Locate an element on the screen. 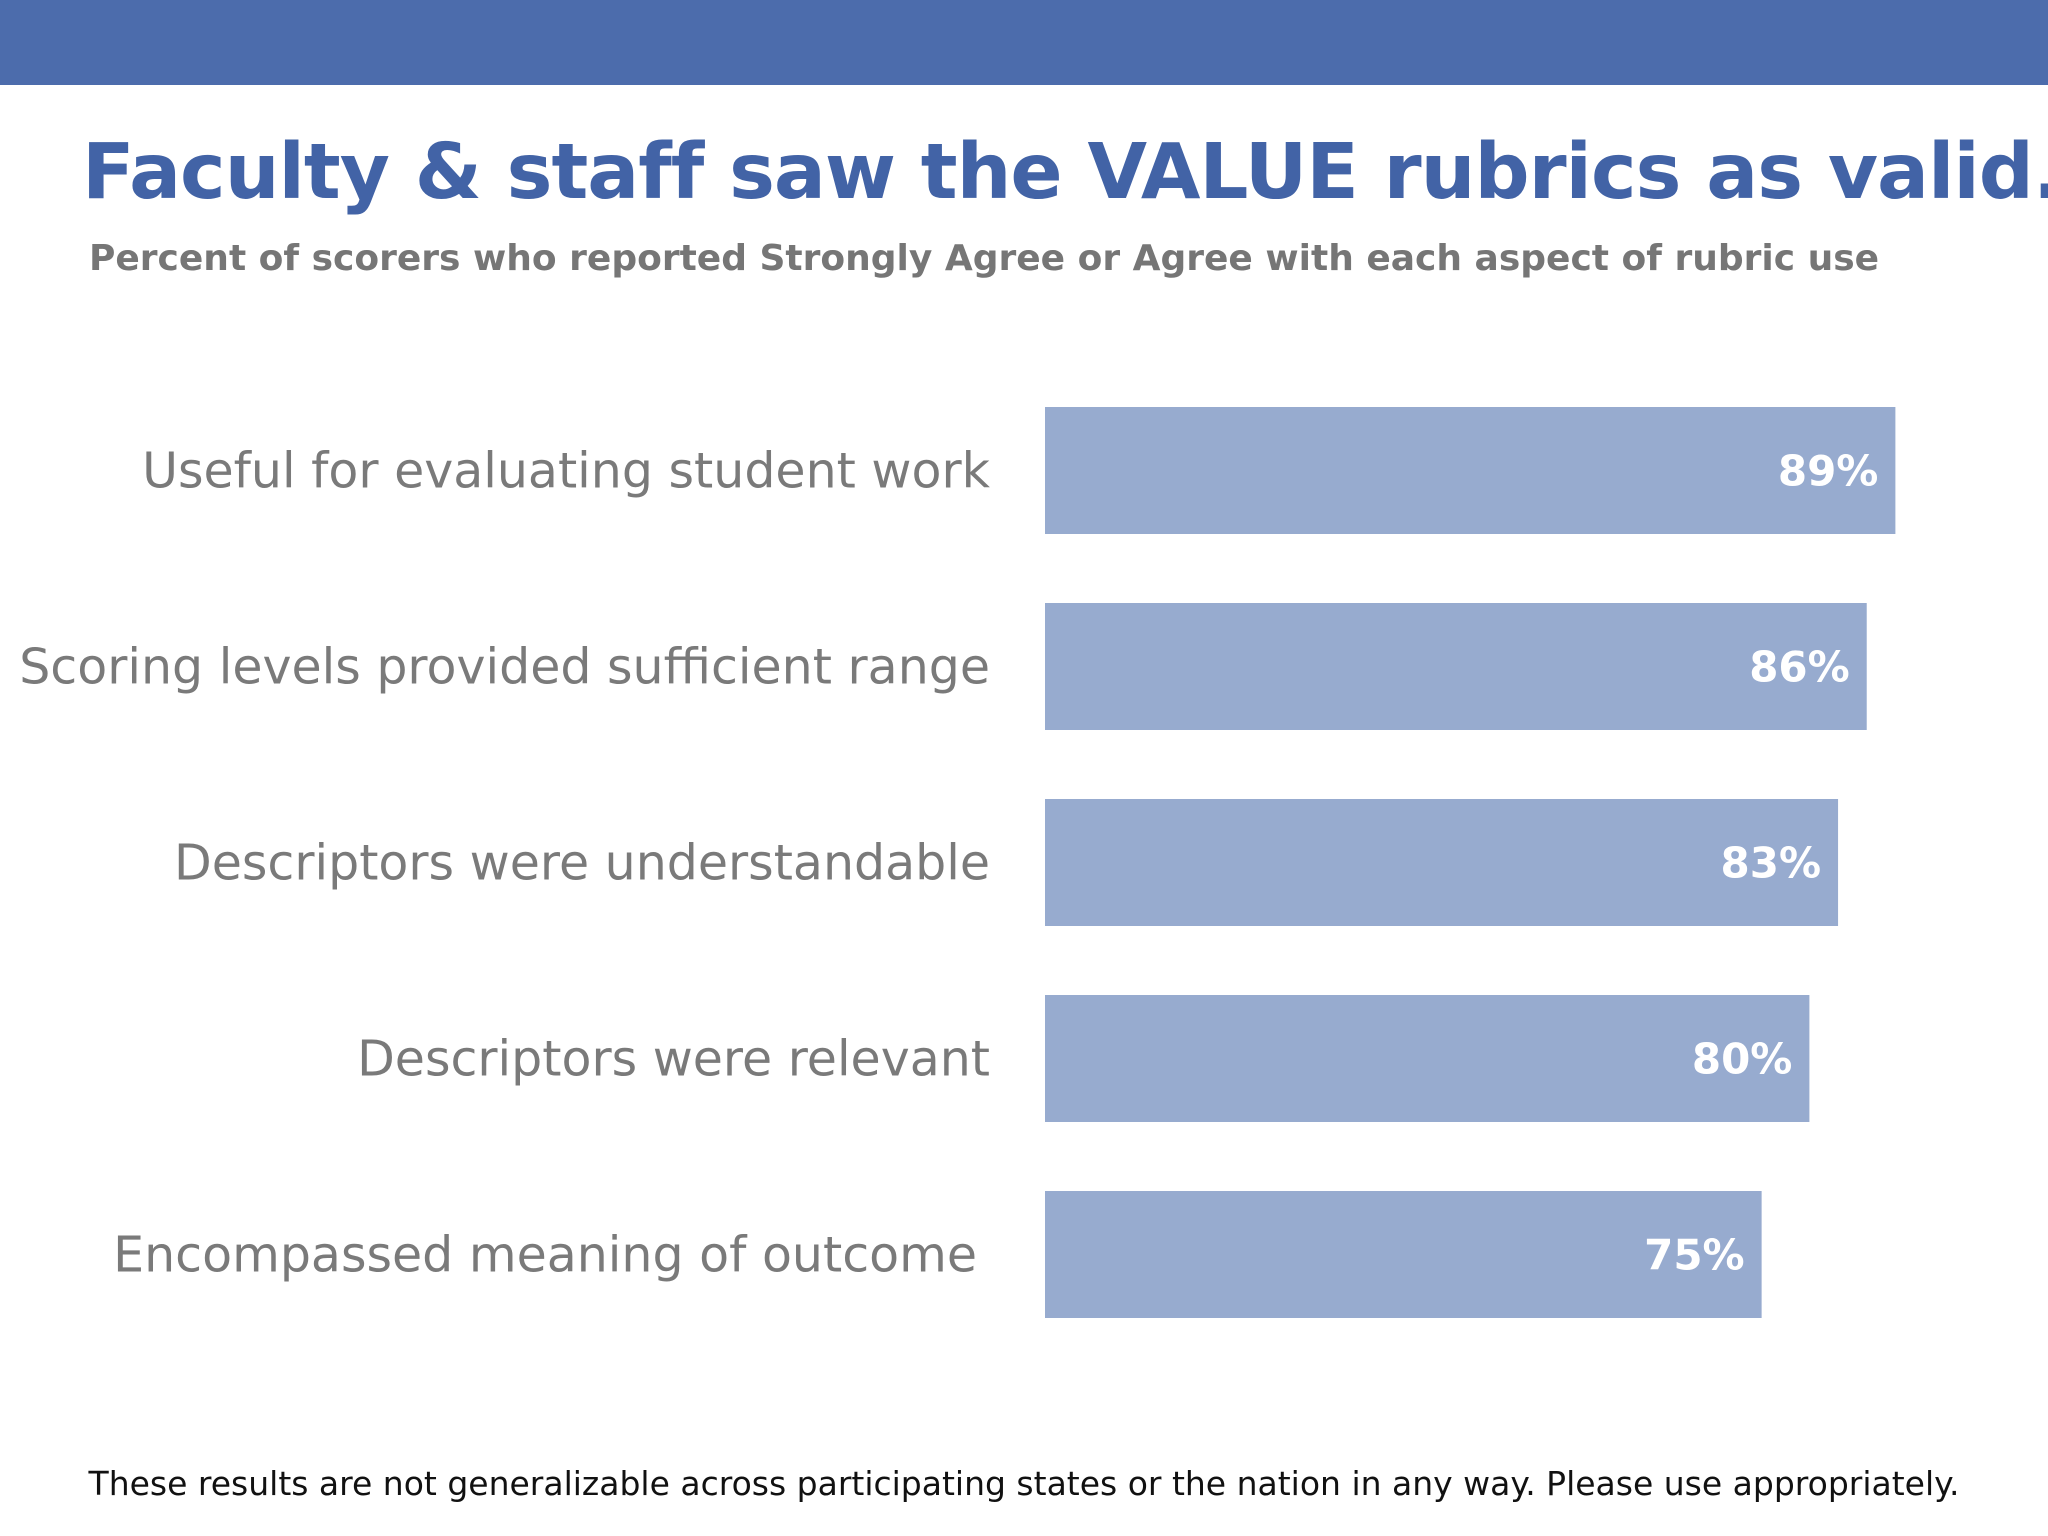 This screenshot has height=1536, width=2048. category-label-3: Descriptors were understandable is located at coordinates (582, 863).